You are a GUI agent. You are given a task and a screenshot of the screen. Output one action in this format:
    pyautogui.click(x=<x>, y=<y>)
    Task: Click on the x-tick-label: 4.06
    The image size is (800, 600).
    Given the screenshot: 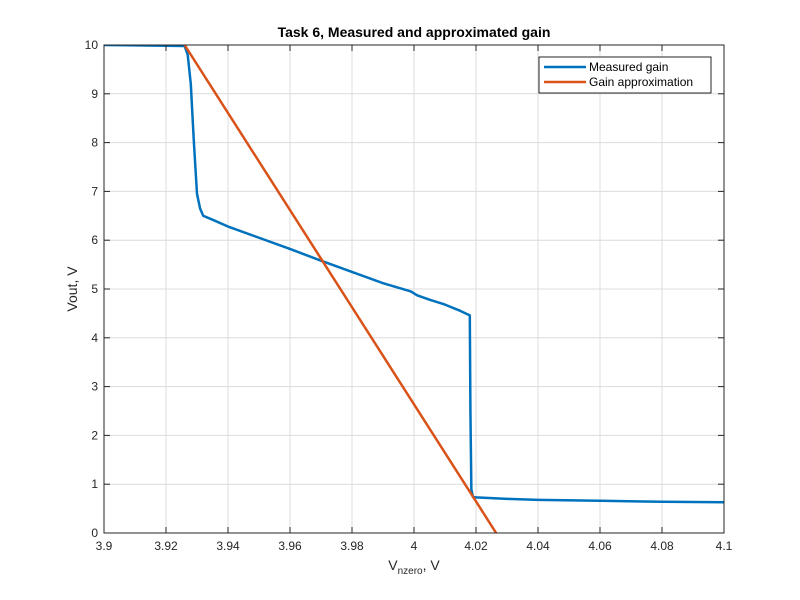 What is the action you would take?
    pyautogui.click(x=600, y=546)
    